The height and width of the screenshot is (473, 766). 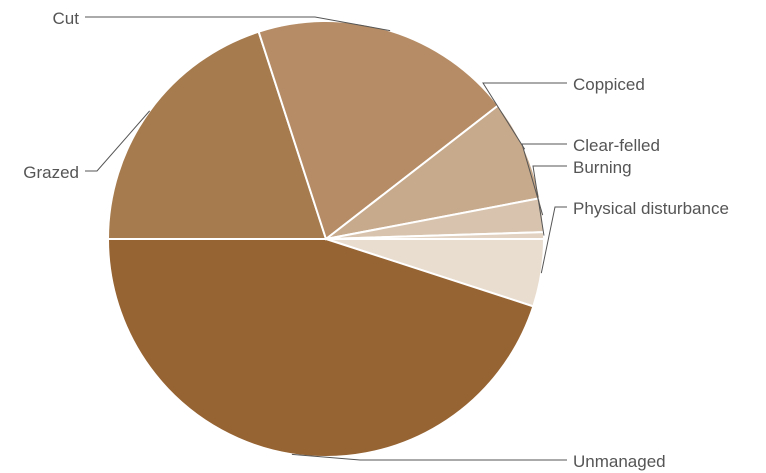 I want to click on slice-label-physical-disturbance: Physical disturbance, so click(x=651, y=208).